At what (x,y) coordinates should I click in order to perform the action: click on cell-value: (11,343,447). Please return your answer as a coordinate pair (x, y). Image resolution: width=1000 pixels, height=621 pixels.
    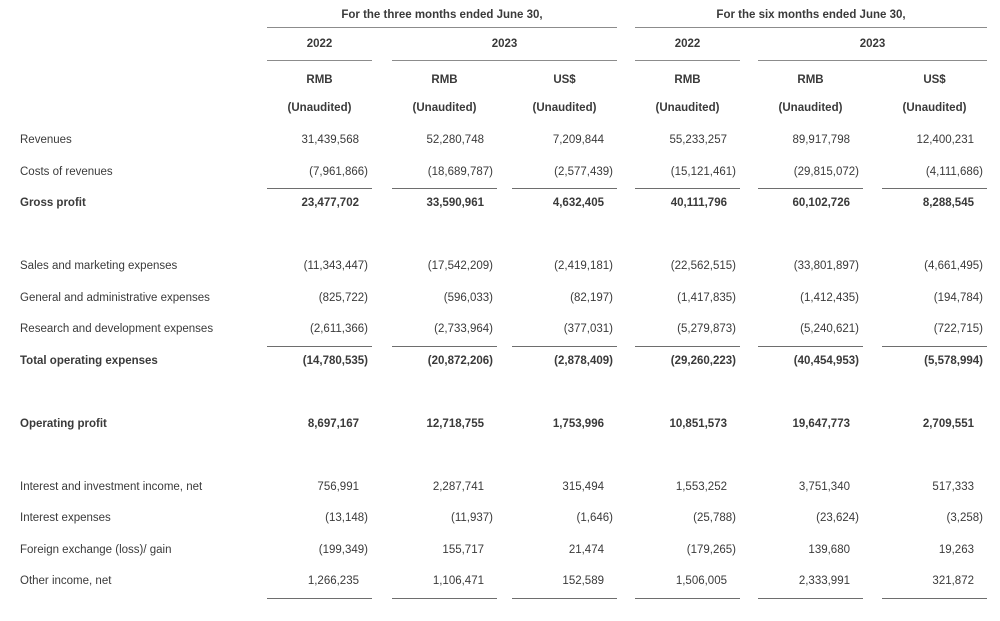
    Looking at the image, I should click on (335, 266).